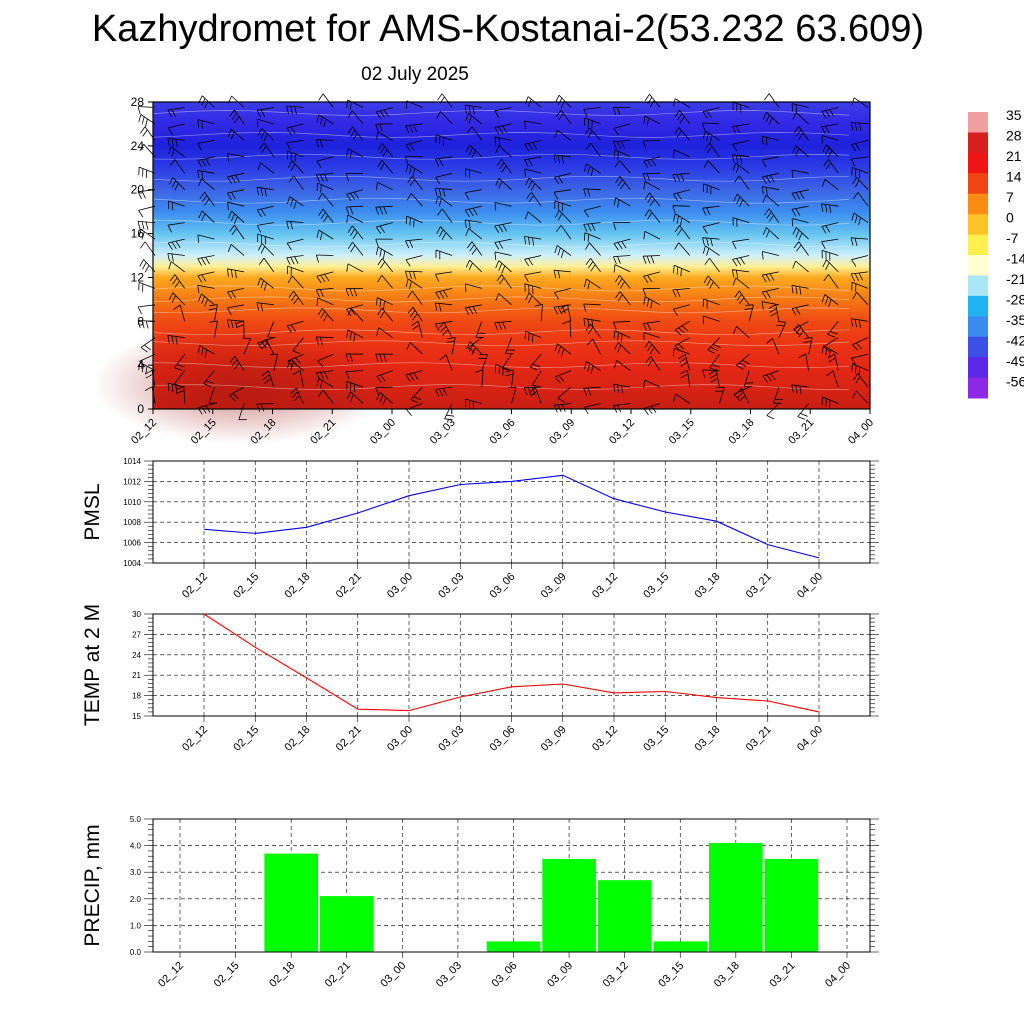 This screenshot has width=1024, height=1024. I want to click on x-tick-label: 03_06, so click(503, 739).